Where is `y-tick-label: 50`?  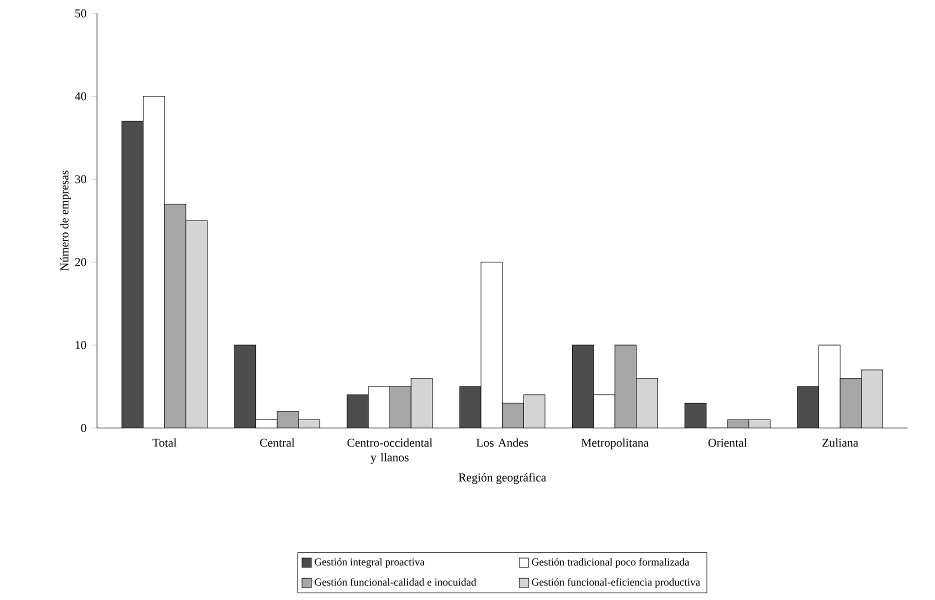 y-tick-label: 50 is located at coordinates (80, 13).